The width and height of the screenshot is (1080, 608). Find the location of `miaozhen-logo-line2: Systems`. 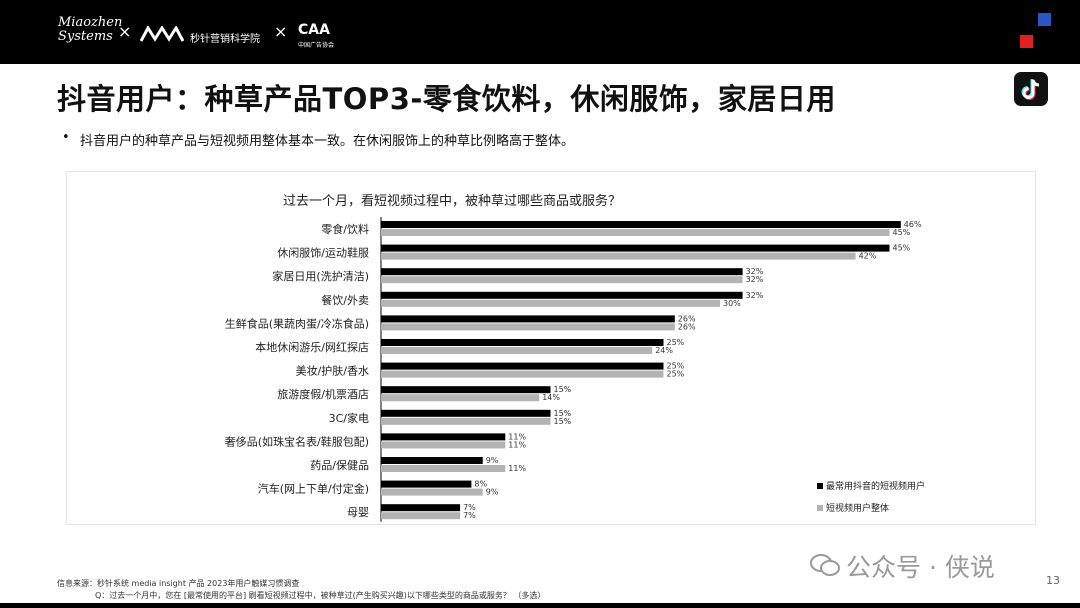

miaozhen-logo-line2: Systems is located at coordinates (85, 36).